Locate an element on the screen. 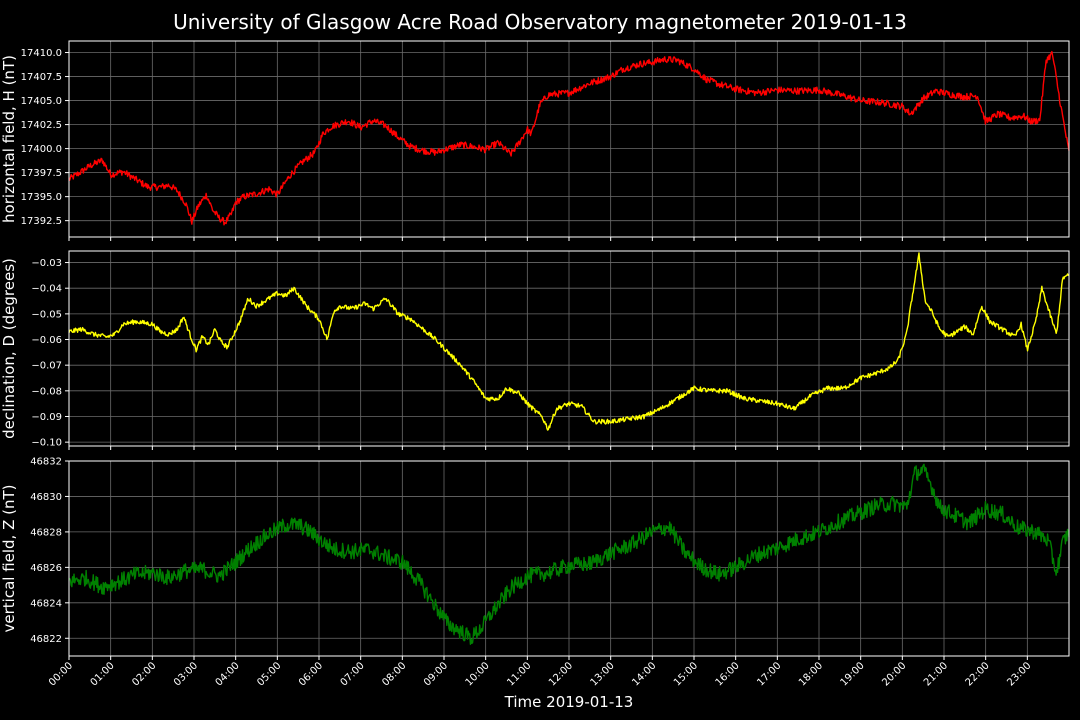 The height and width of the screenshot is (720, 1080). x-tick-label: 00:00 is located at coordinates (61, 674).